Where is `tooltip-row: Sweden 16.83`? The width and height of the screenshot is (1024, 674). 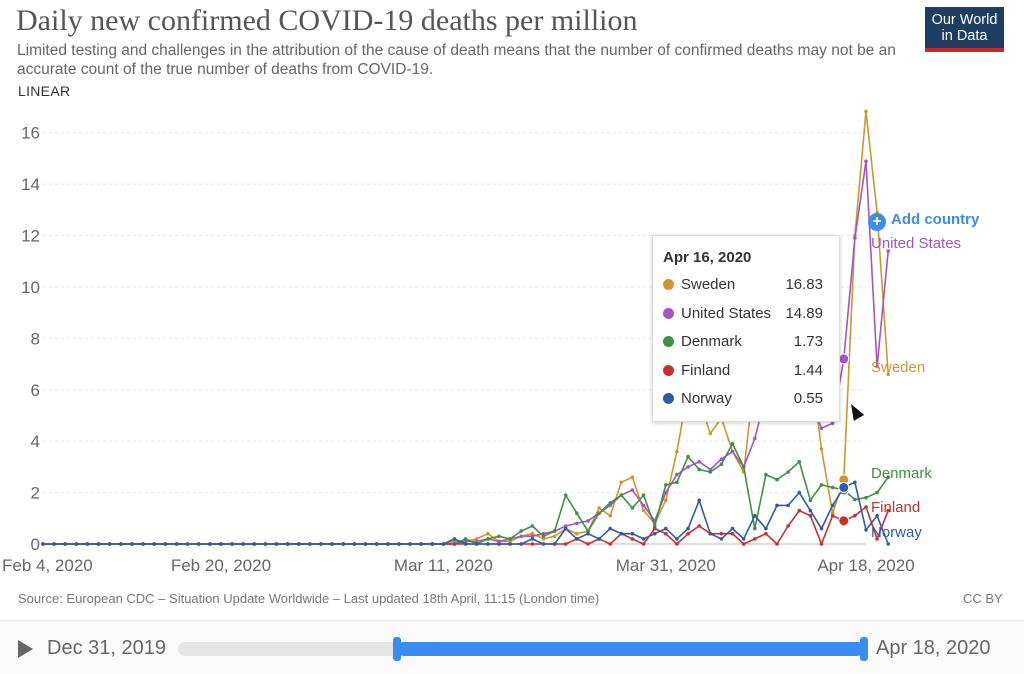
tooltip-row: Sweden 16.83 is located at coordinates (748, 286).